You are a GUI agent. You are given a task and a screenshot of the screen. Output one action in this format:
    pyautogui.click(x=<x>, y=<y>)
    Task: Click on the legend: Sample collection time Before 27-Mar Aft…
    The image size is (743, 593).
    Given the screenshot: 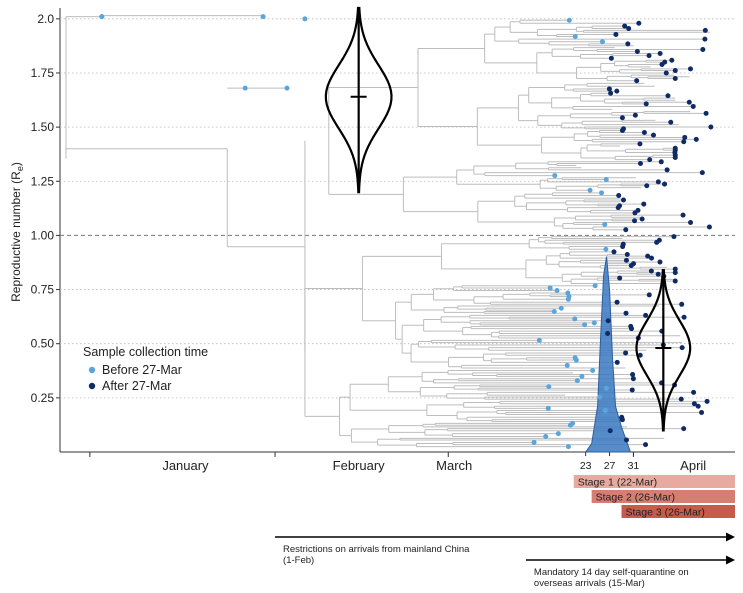 What is the action you would take?
    pyautogui.click(x=145, y=369)
    